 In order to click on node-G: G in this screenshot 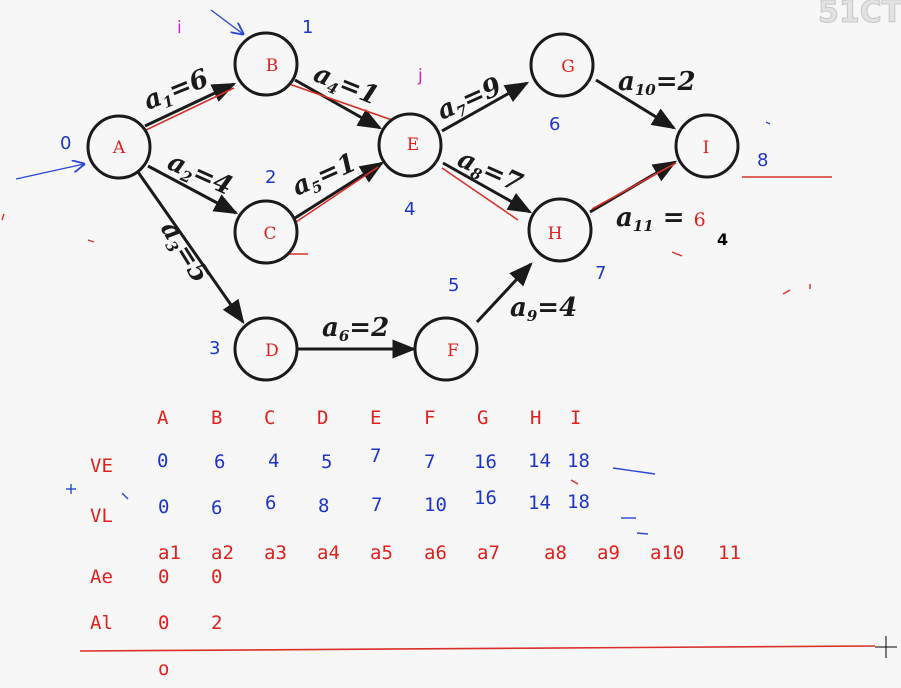, I will do `click(562, 65)`.